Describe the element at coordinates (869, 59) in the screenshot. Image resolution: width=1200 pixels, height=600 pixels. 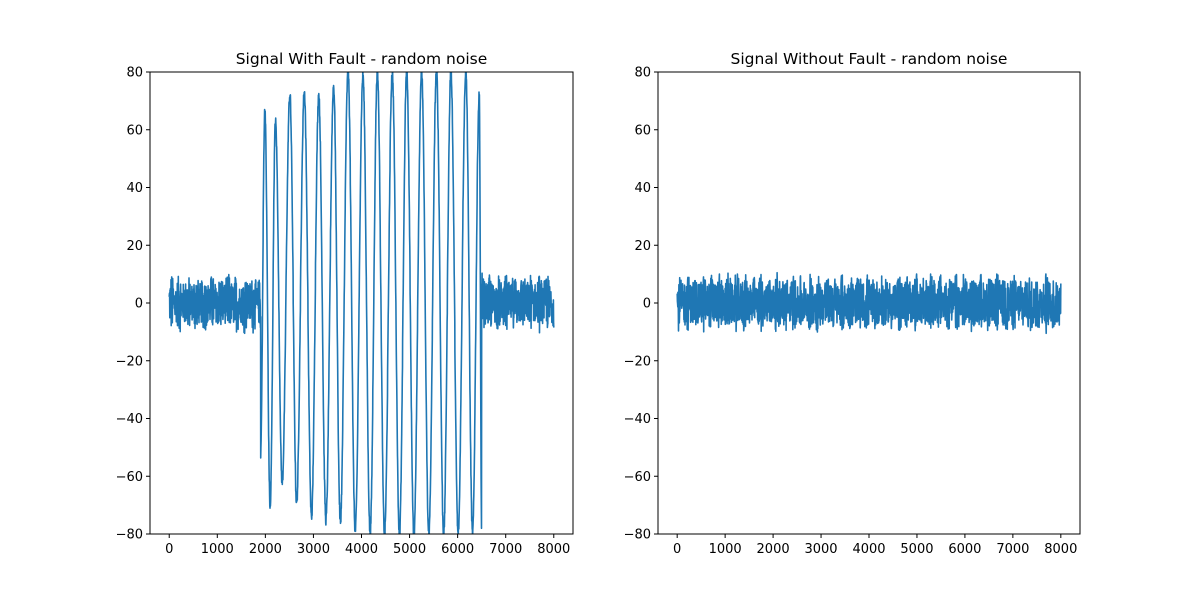
I see `chart-title: Signal Without Fault - random noise` at that location.